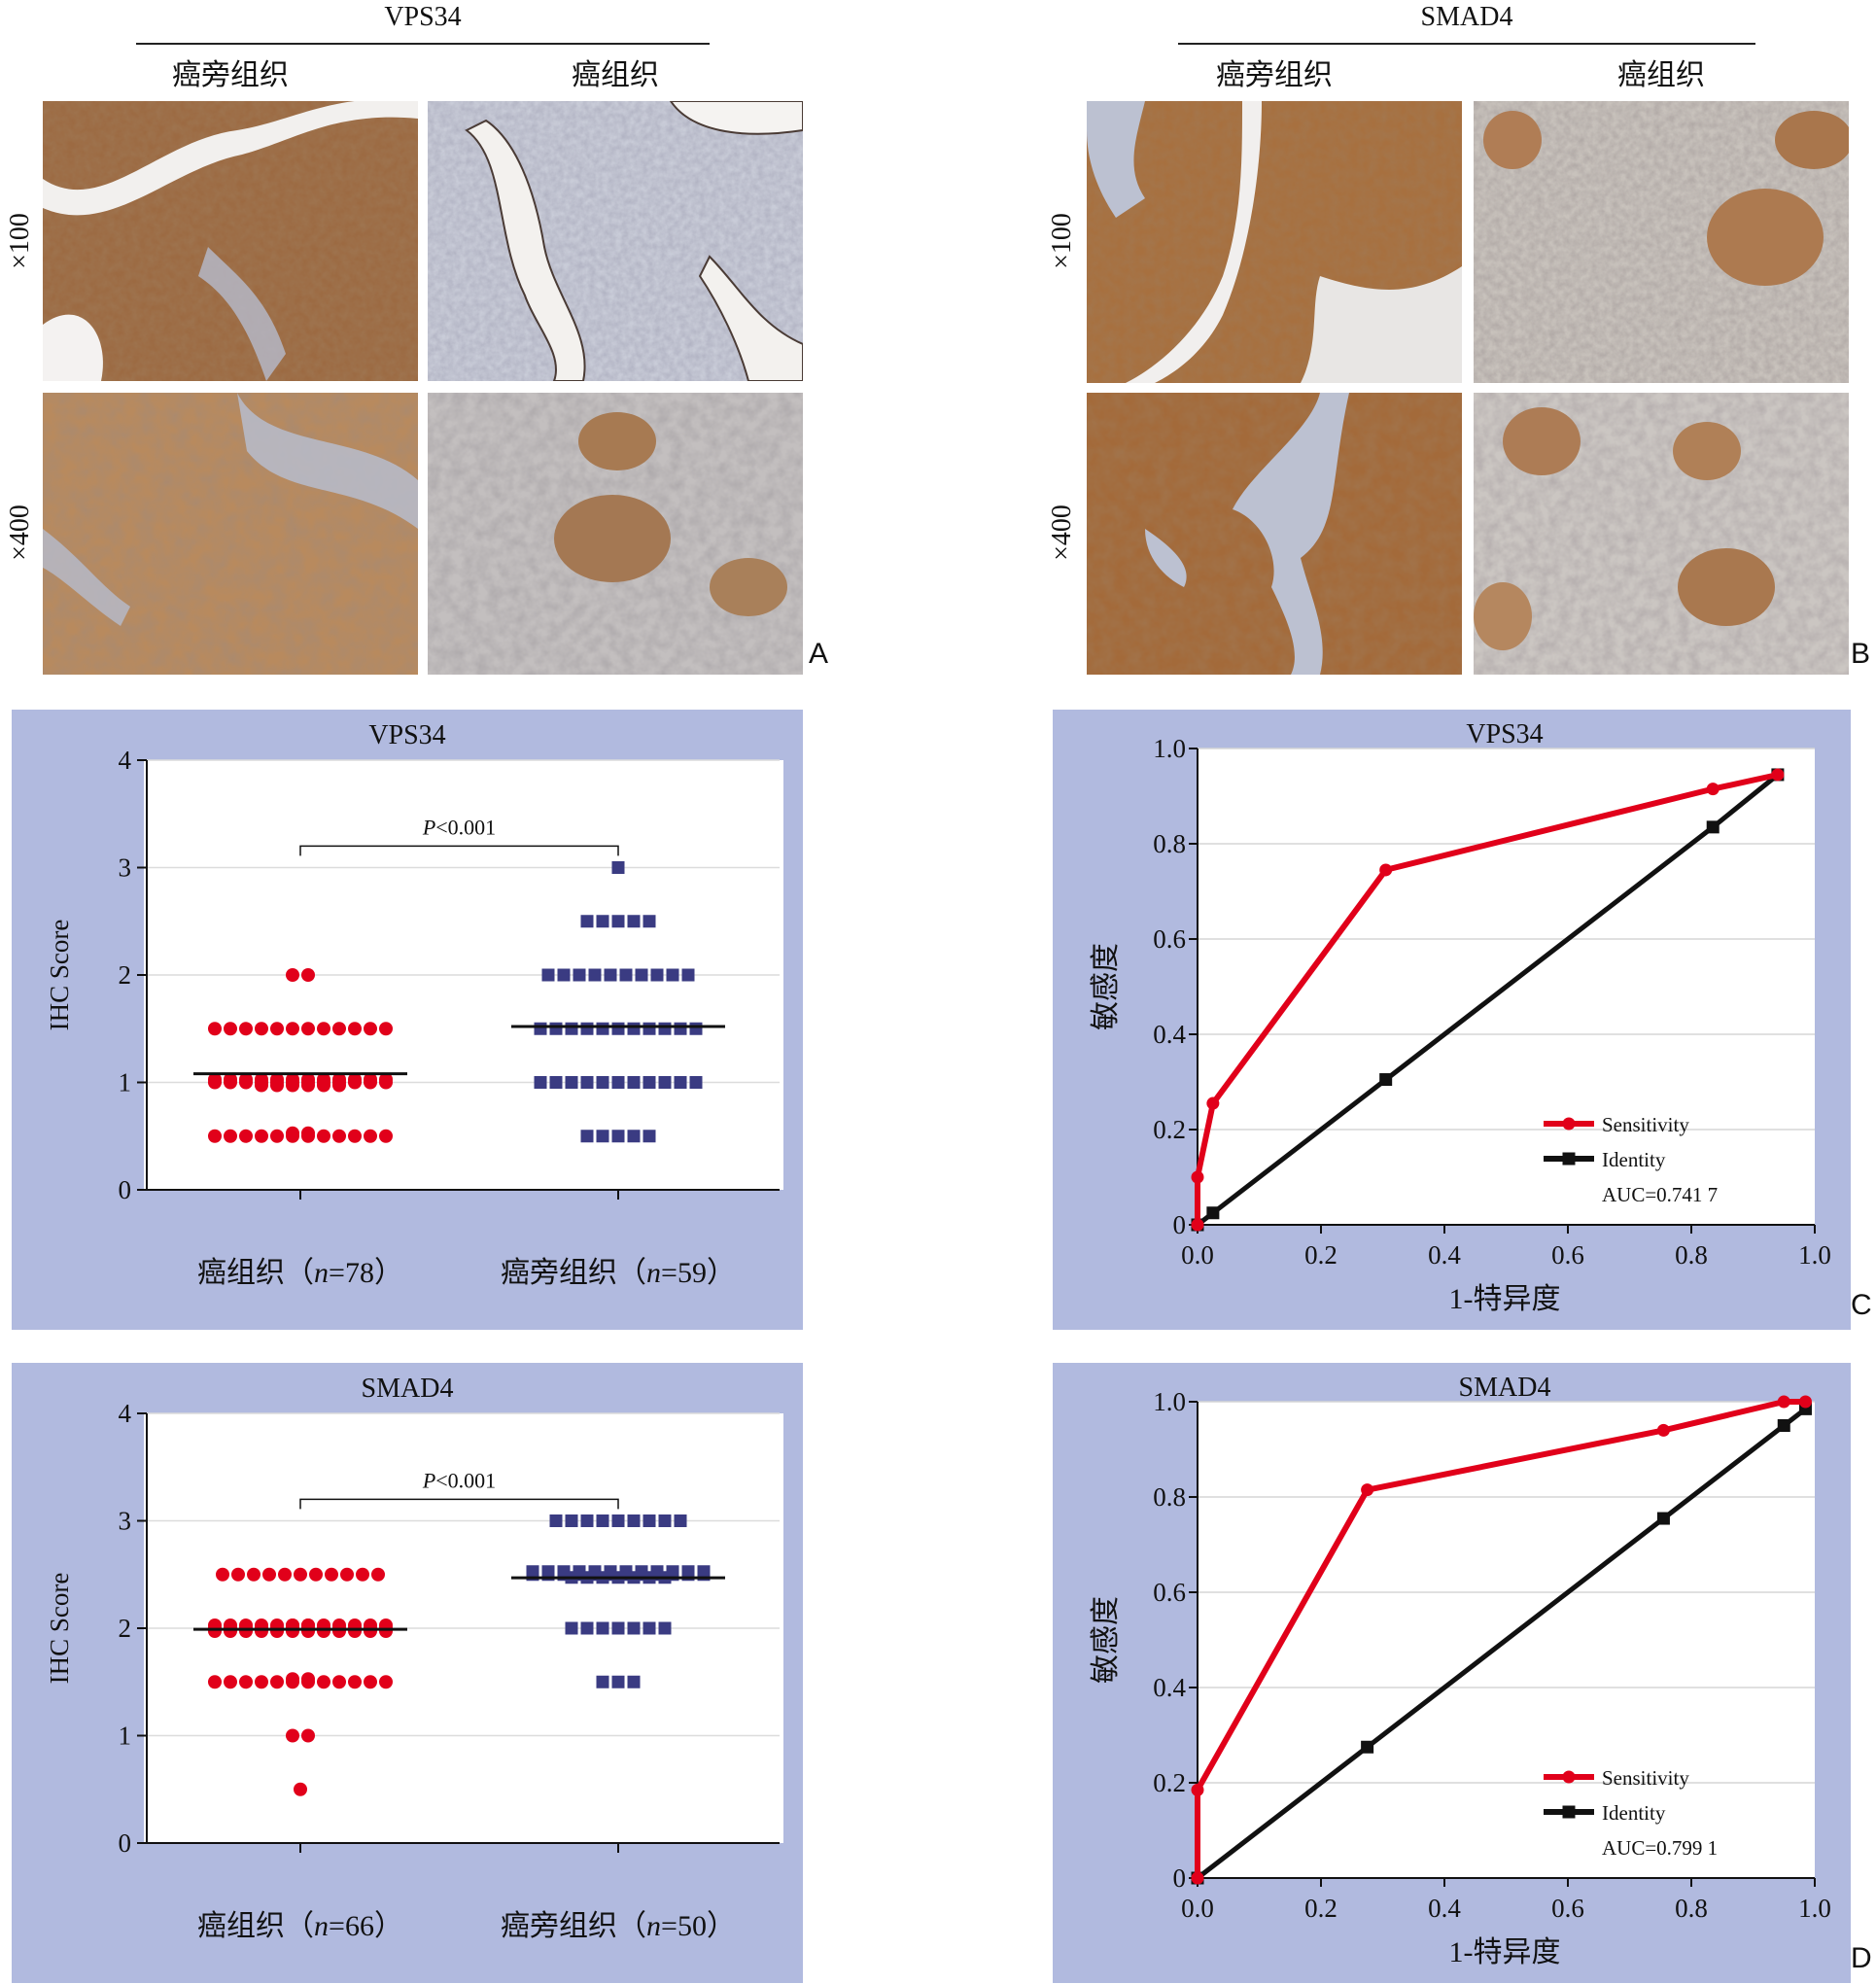  Describe the element at coordinates (459, 827) in the screenshot. I see `p-value-annotation: P<0.001` at that location.